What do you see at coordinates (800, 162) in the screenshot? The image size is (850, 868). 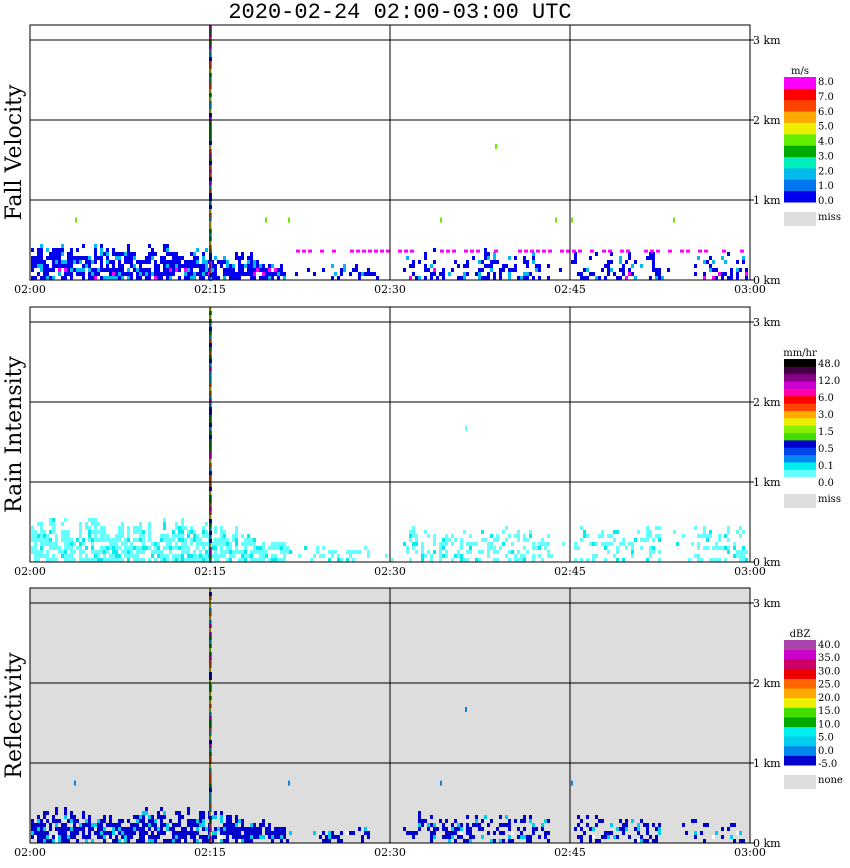 I see `colorbar-swatch` at bounding box center [800, 162].